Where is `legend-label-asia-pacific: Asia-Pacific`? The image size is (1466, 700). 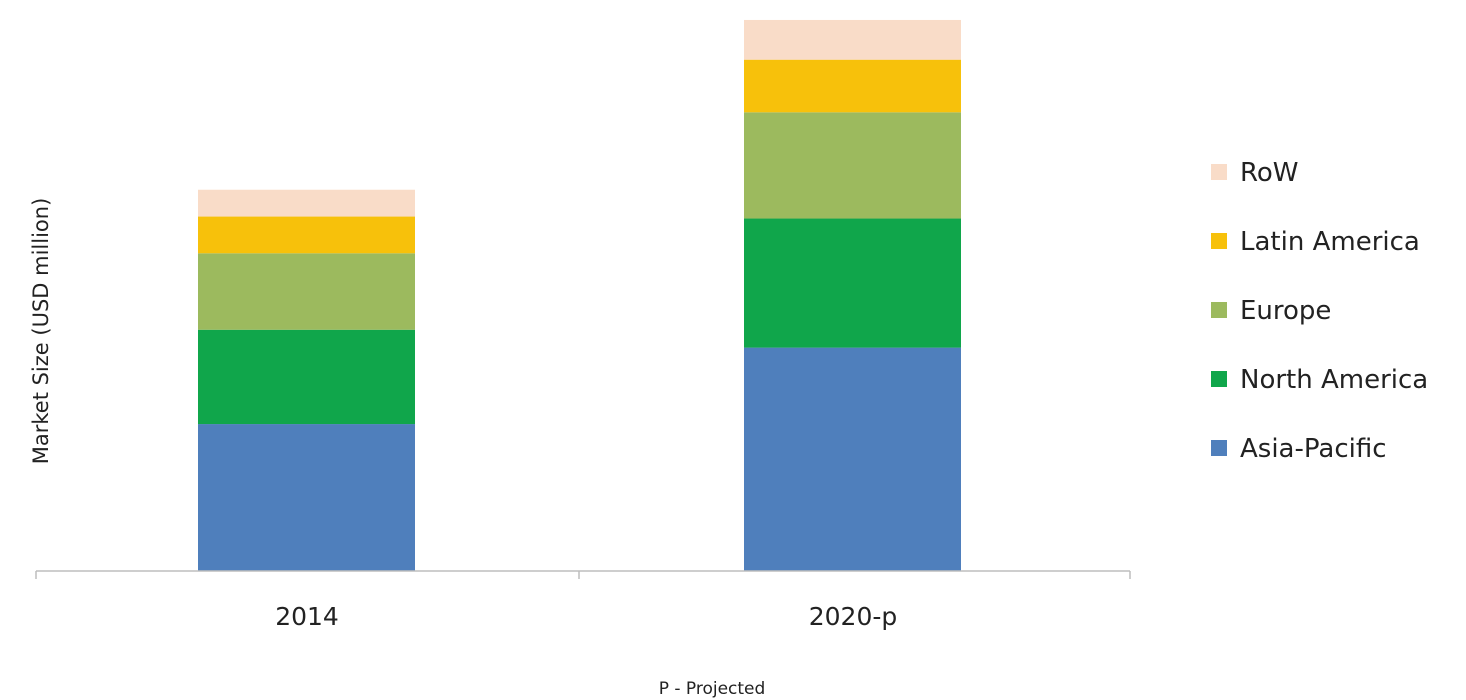
legend-label-asia-pacific: Asia-Pacific is located at coordinates (1313, 449).